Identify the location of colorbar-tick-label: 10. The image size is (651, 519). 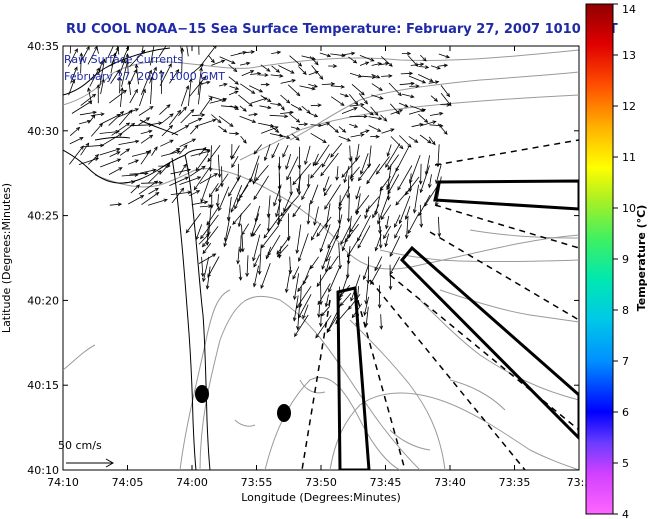
(629, 208).